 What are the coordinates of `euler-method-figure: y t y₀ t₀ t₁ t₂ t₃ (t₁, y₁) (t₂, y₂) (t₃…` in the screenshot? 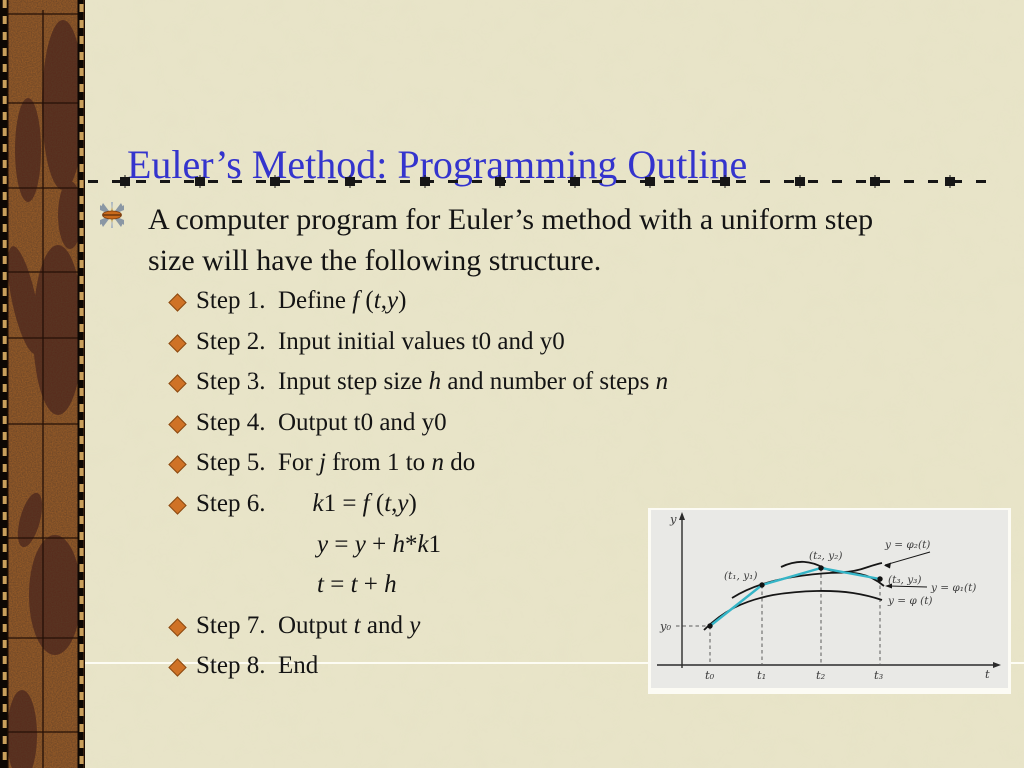 It's located at (829, 601).